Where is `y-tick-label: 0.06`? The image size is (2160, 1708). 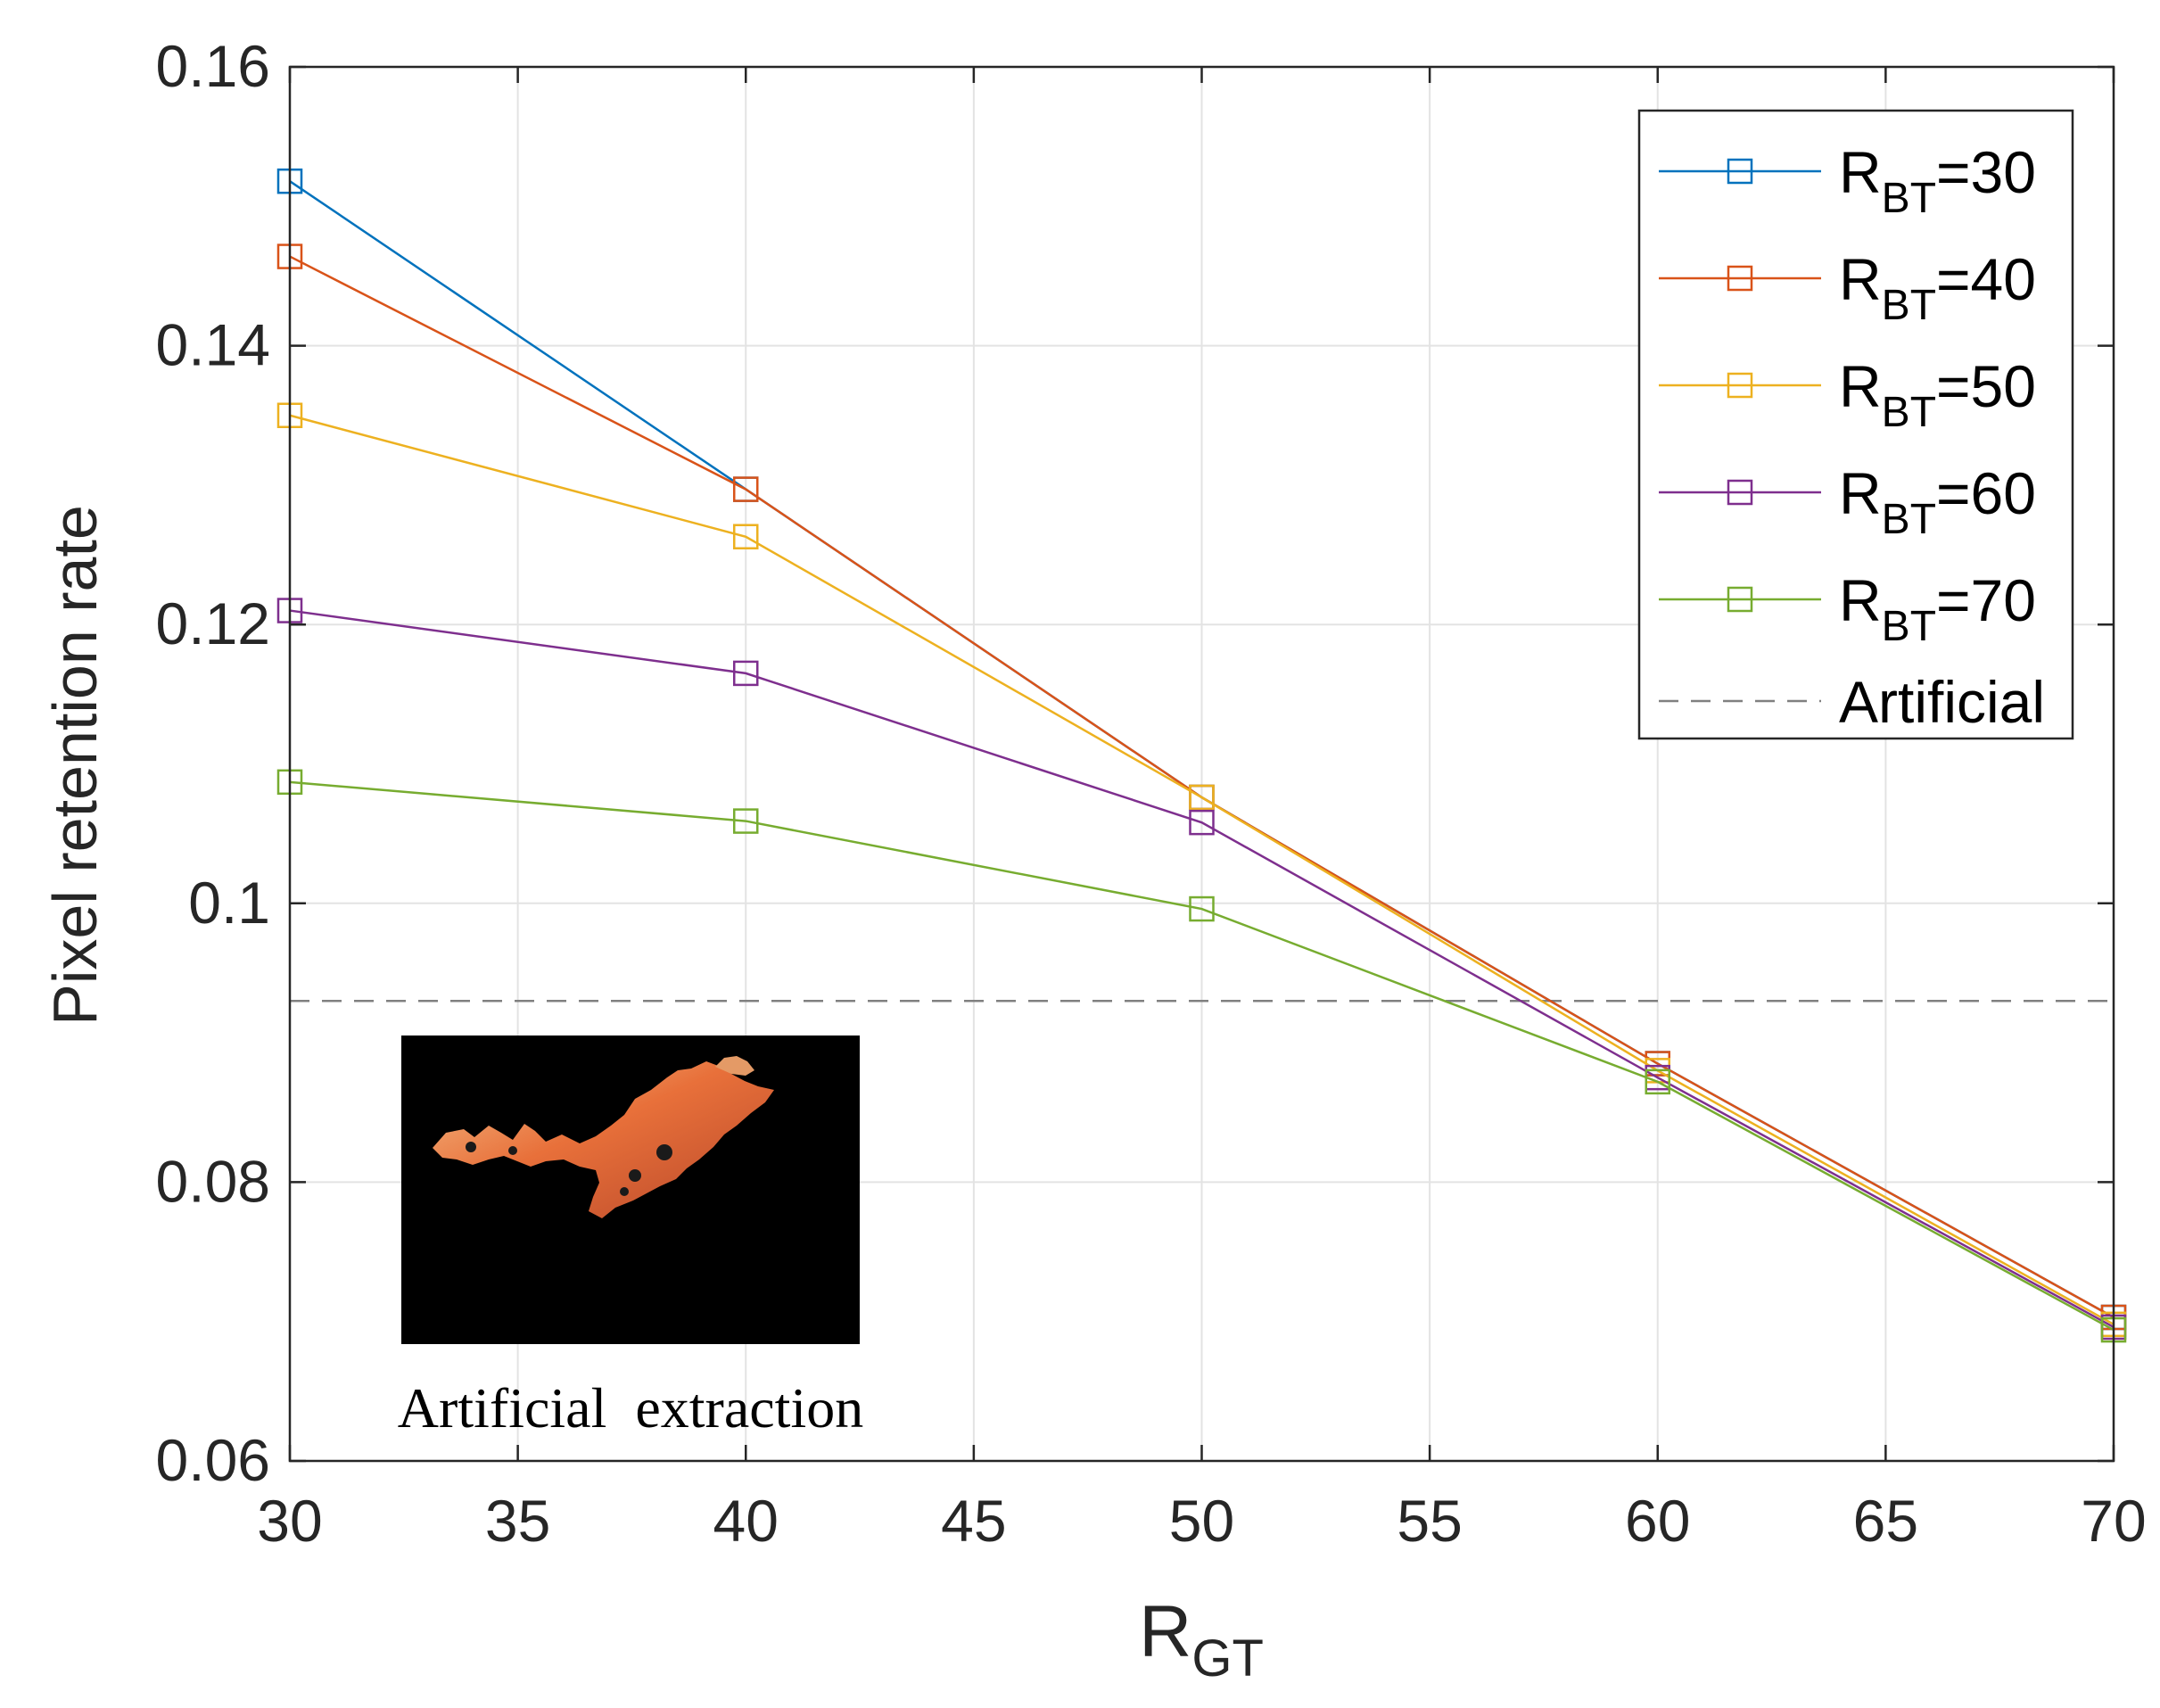 y-tick-label: 0.06 is located at coordinates (213, 1460).